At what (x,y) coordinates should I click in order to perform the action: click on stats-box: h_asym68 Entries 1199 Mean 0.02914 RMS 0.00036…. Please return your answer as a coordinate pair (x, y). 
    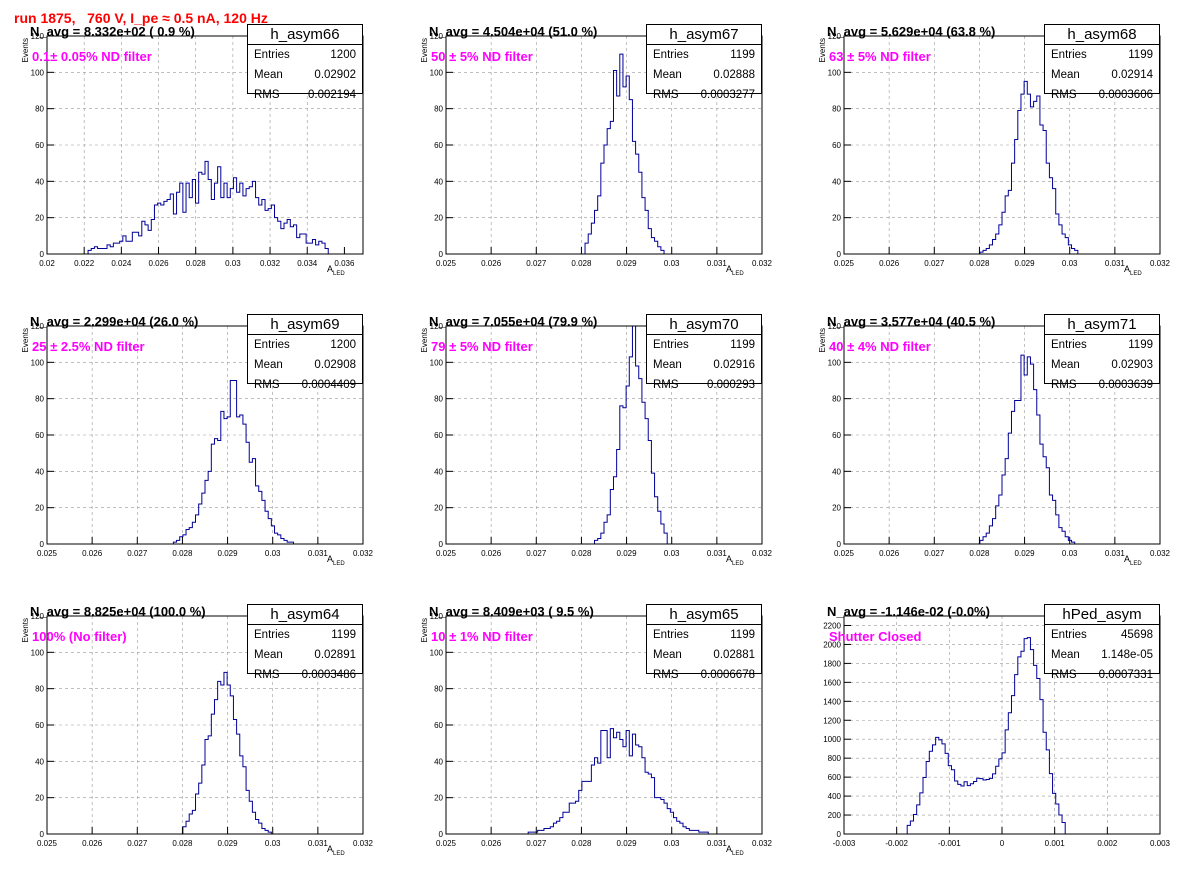
    Looking at the image, I should click on (1102, 62).